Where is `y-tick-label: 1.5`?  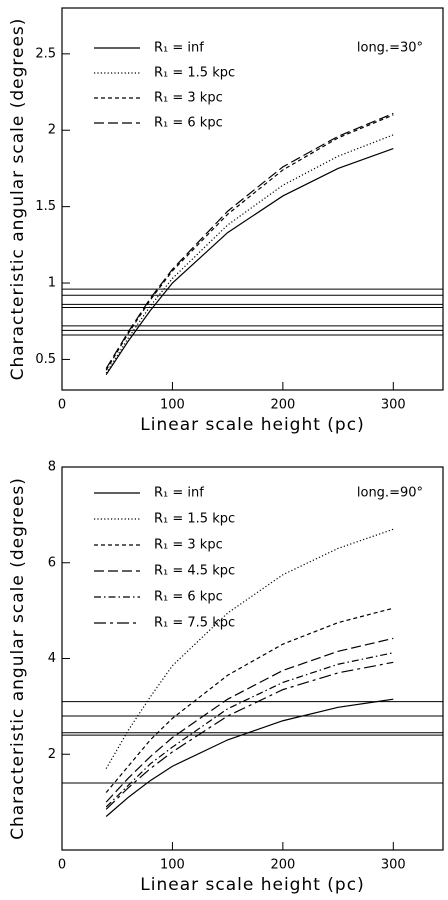 y-tick-label: 1.5 is located at coordinates (45, 206).